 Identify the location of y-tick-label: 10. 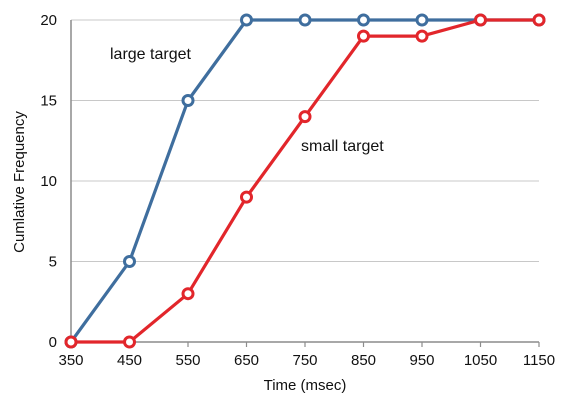
(48, 181).